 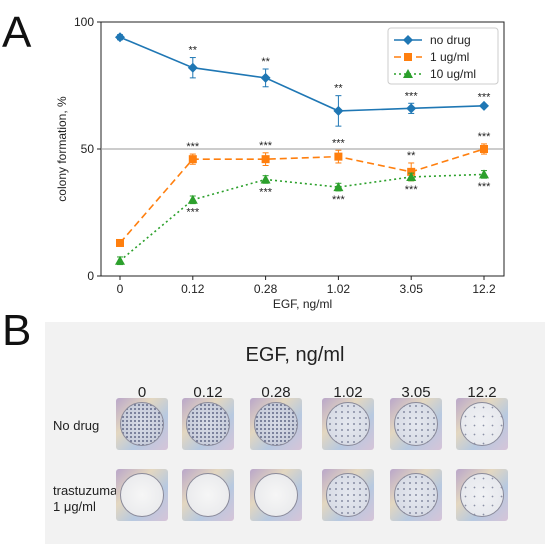 What do you see at coordinates (90, 276) in the screenshot?
I see `y-tick-label: 0` at bounding box center [90, 276].